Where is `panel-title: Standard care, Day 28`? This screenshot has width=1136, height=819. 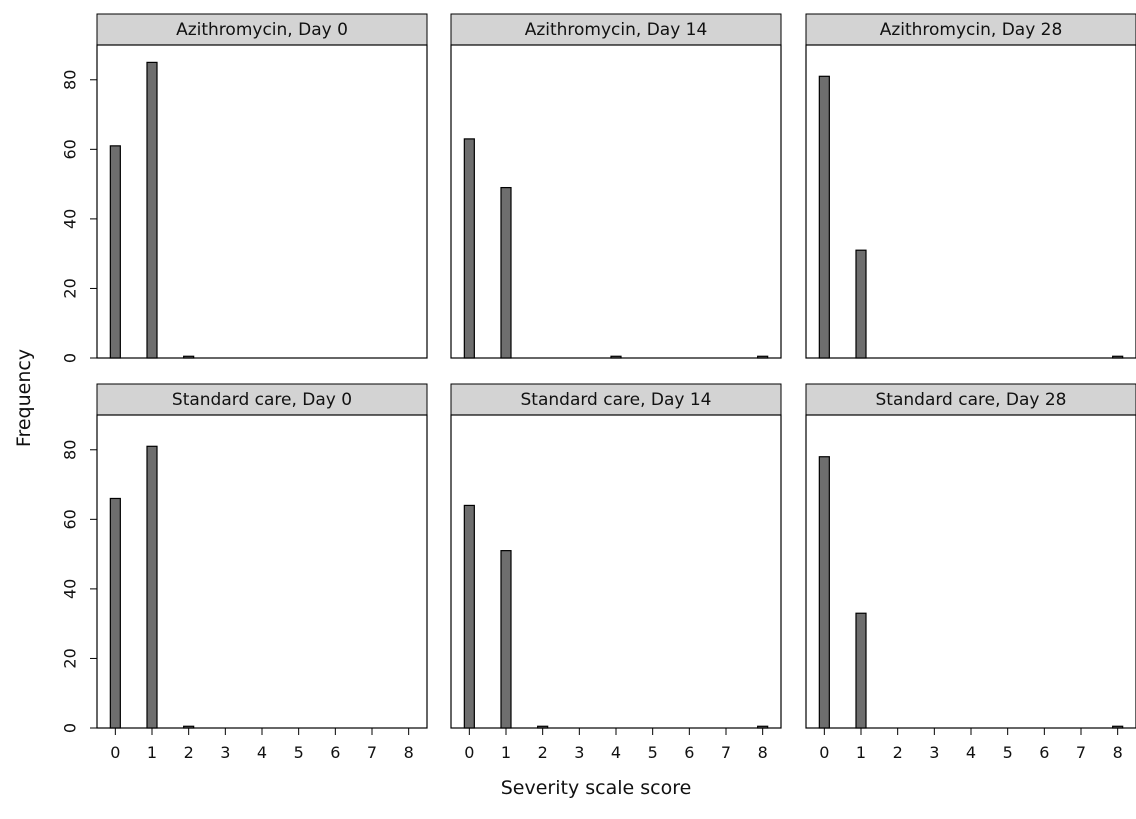 panel-title: Standard care, Day 28 is located at coordinates (971, 400).